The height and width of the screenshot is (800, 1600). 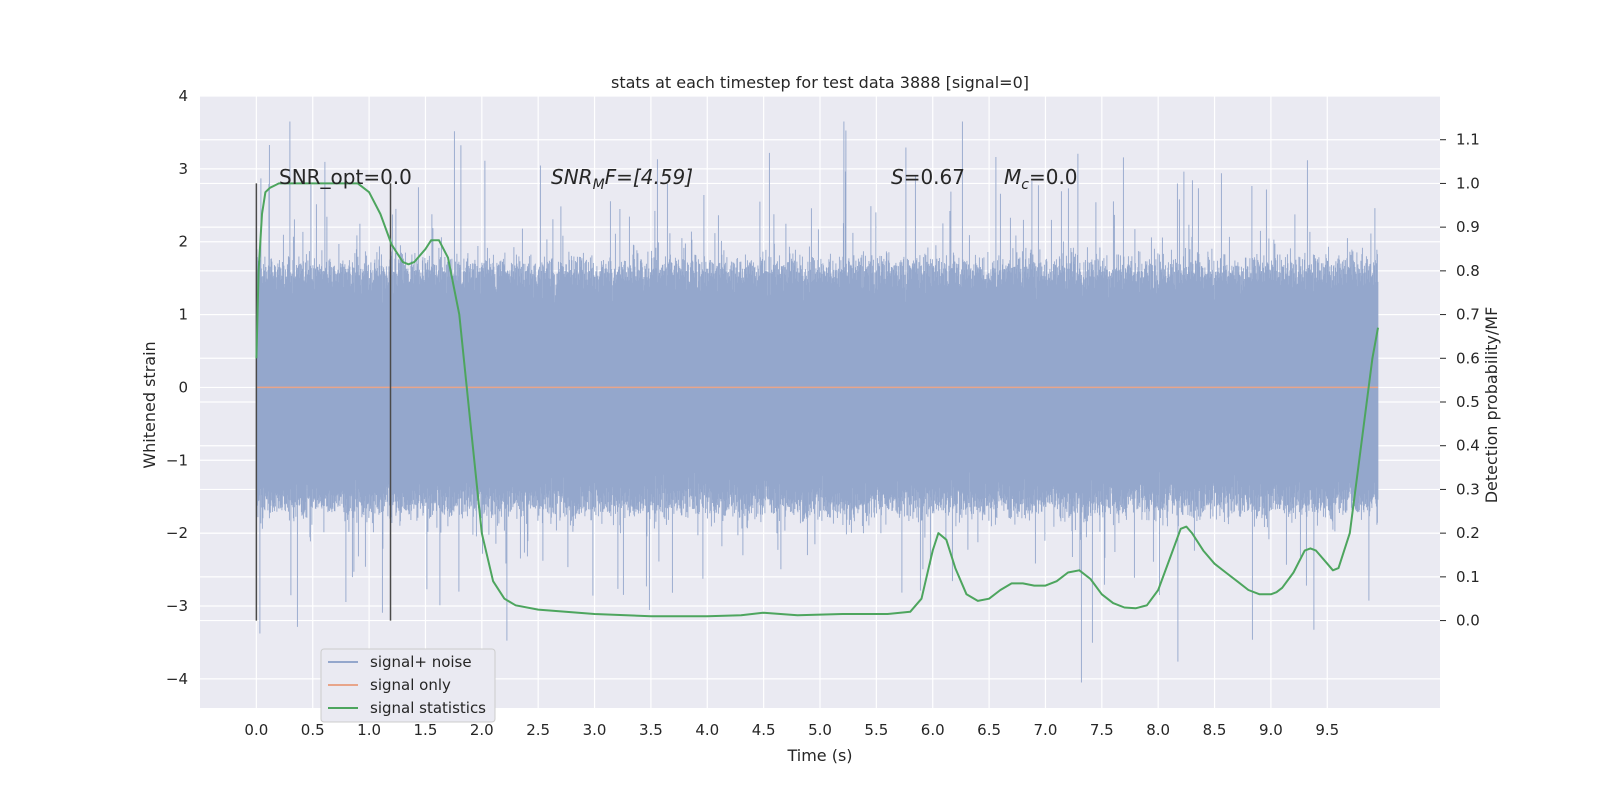 What do you see at coordinates (933, 730) in the screenshot?
I see `x-tick-label: 6.0` at bounding box center [933, 730].